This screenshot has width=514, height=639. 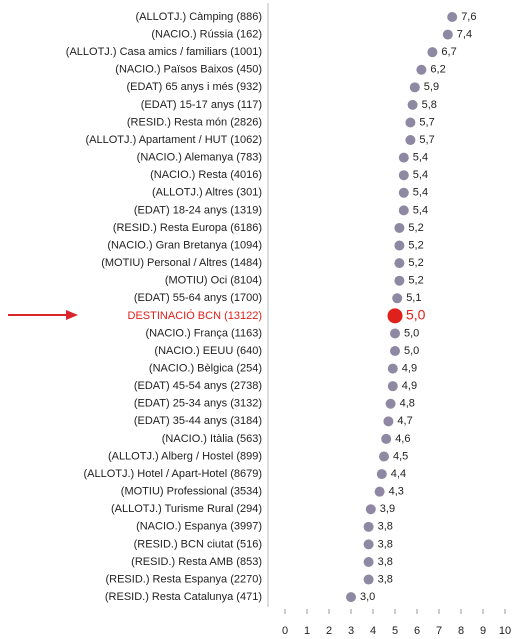 I want to click on category-label: (RESID.) Resta món (2826), so click(x=194, y=122).